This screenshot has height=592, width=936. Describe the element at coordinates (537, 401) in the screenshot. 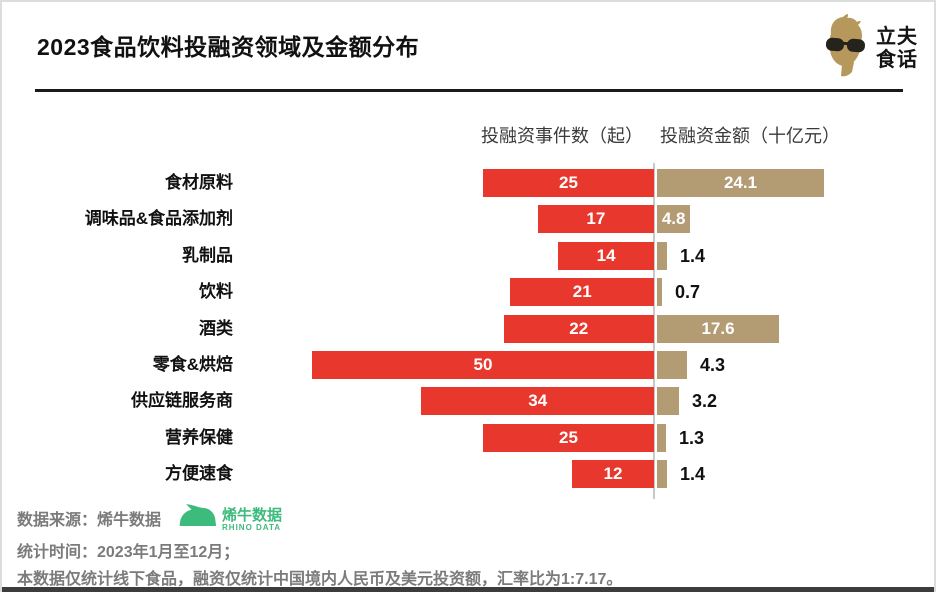

I see `events-bar: 34` at that location.